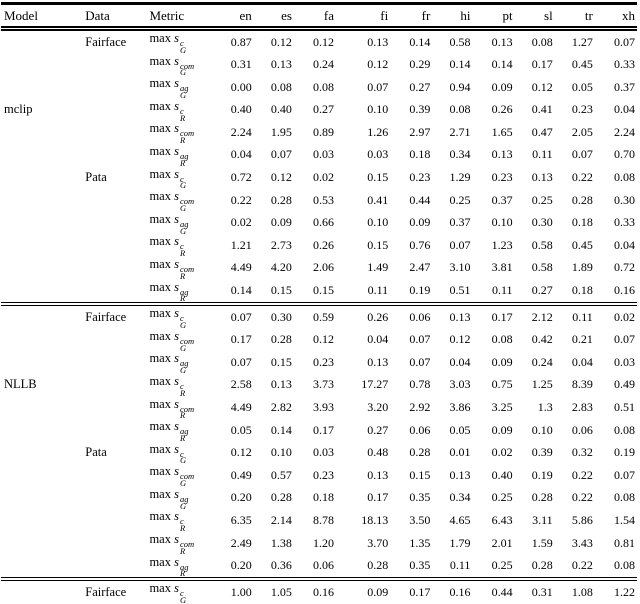 The width and height of the screenshot is (640, 604). I want to click on value-cell-es: 2.14, so click(281, 519).